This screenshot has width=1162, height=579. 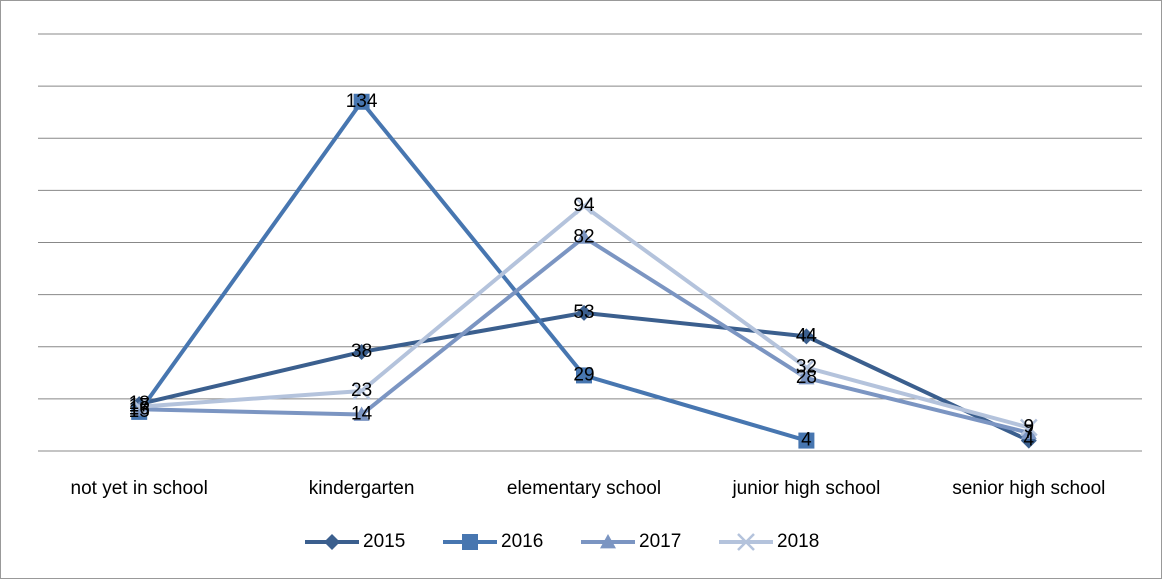 I want to click on x-tick-label: kindergarten, so click(x=362, y=488).